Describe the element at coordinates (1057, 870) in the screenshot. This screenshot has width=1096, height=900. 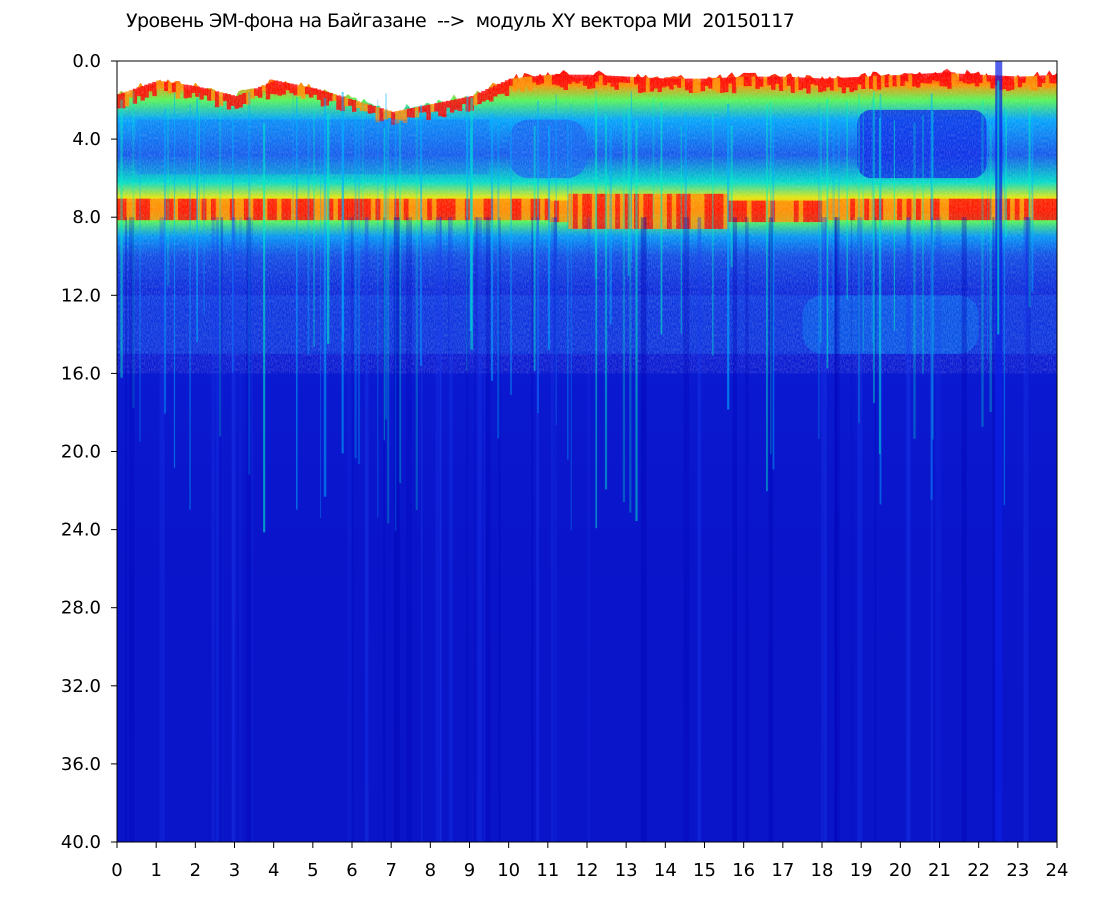
I see `x-tick-label: 24` at that location.